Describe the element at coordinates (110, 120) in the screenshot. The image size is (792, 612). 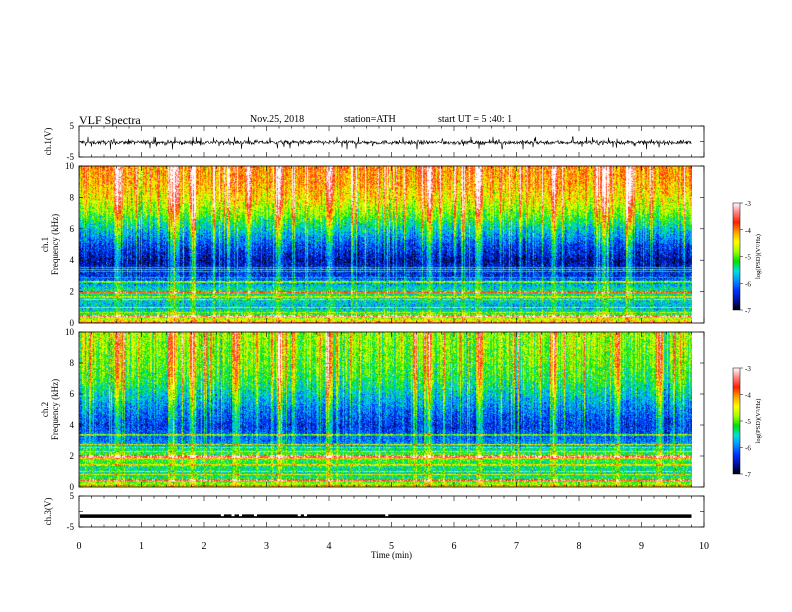
I see `chart-title: VLF Spectra` at that location.